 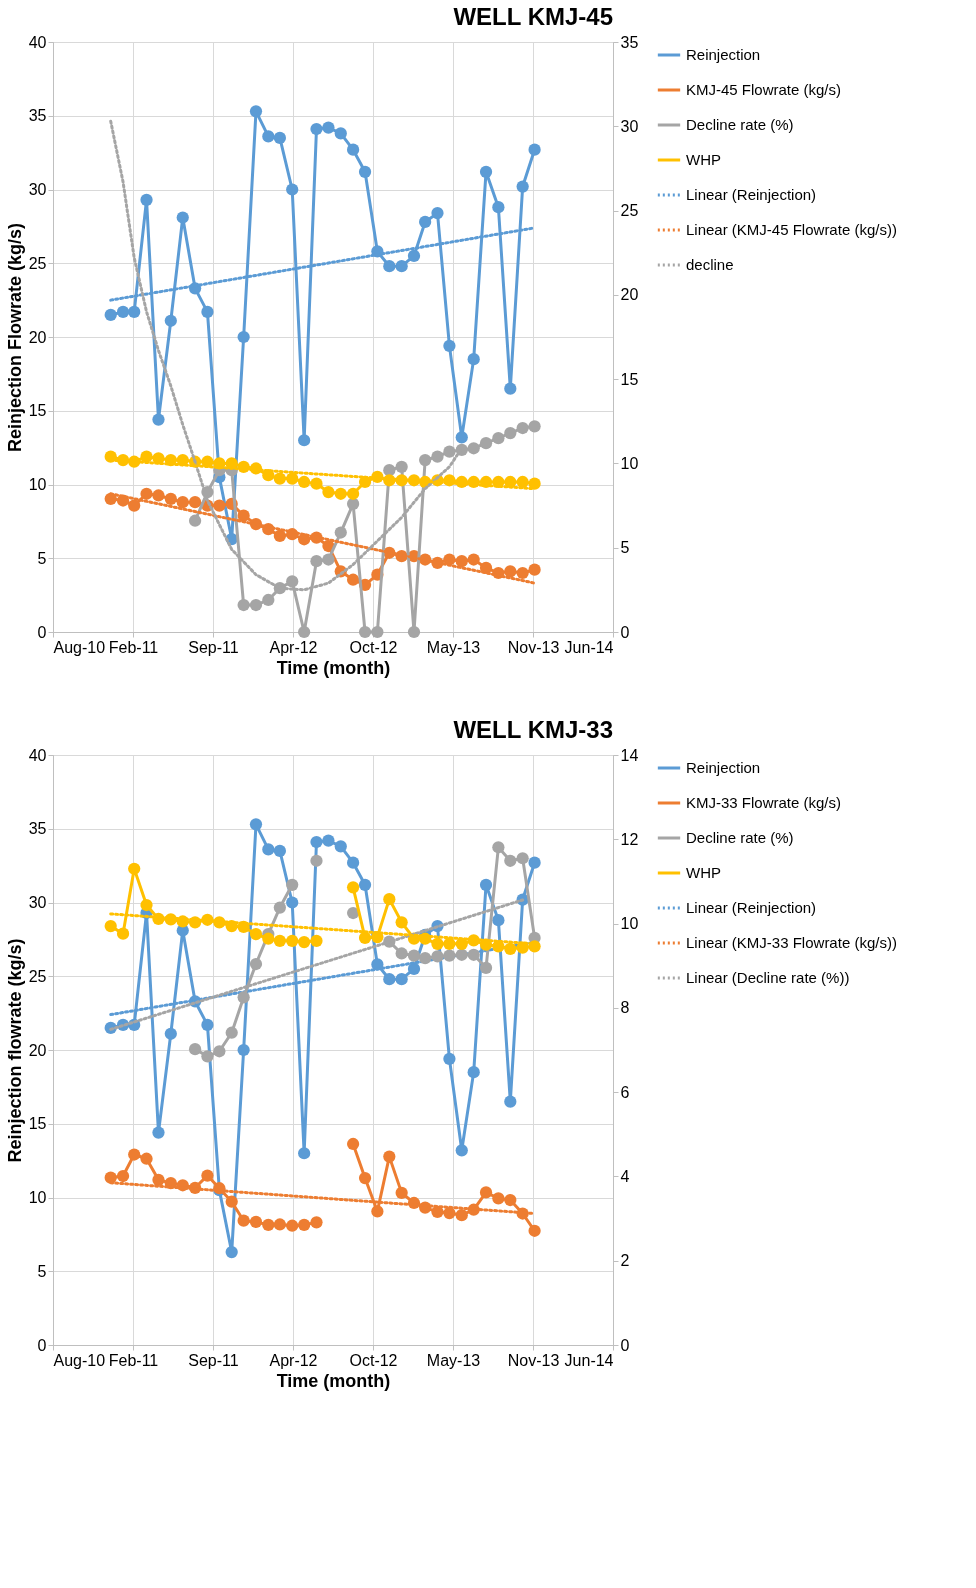 What do you see at coordinates (768, 977) in the screenshot?
I see `legend-label: Linear (Decline rate (%))` at bounding box center [768, 977].